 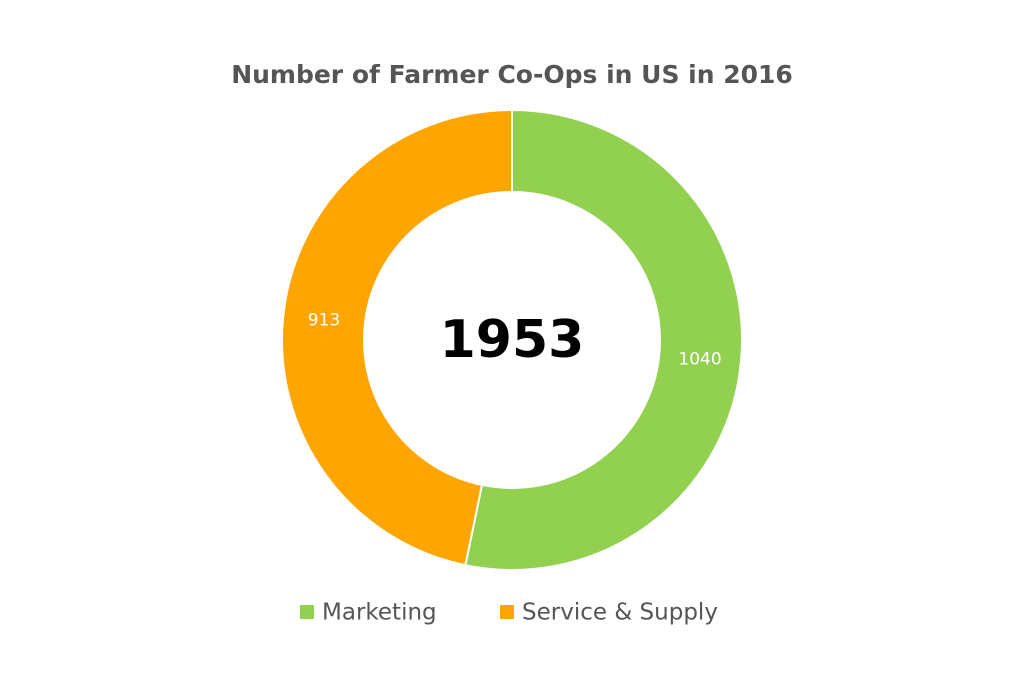 What do you see at coordinates (324, 321) in the screenshot?
I see `data-label: 913` at bounding box center [324, 321].